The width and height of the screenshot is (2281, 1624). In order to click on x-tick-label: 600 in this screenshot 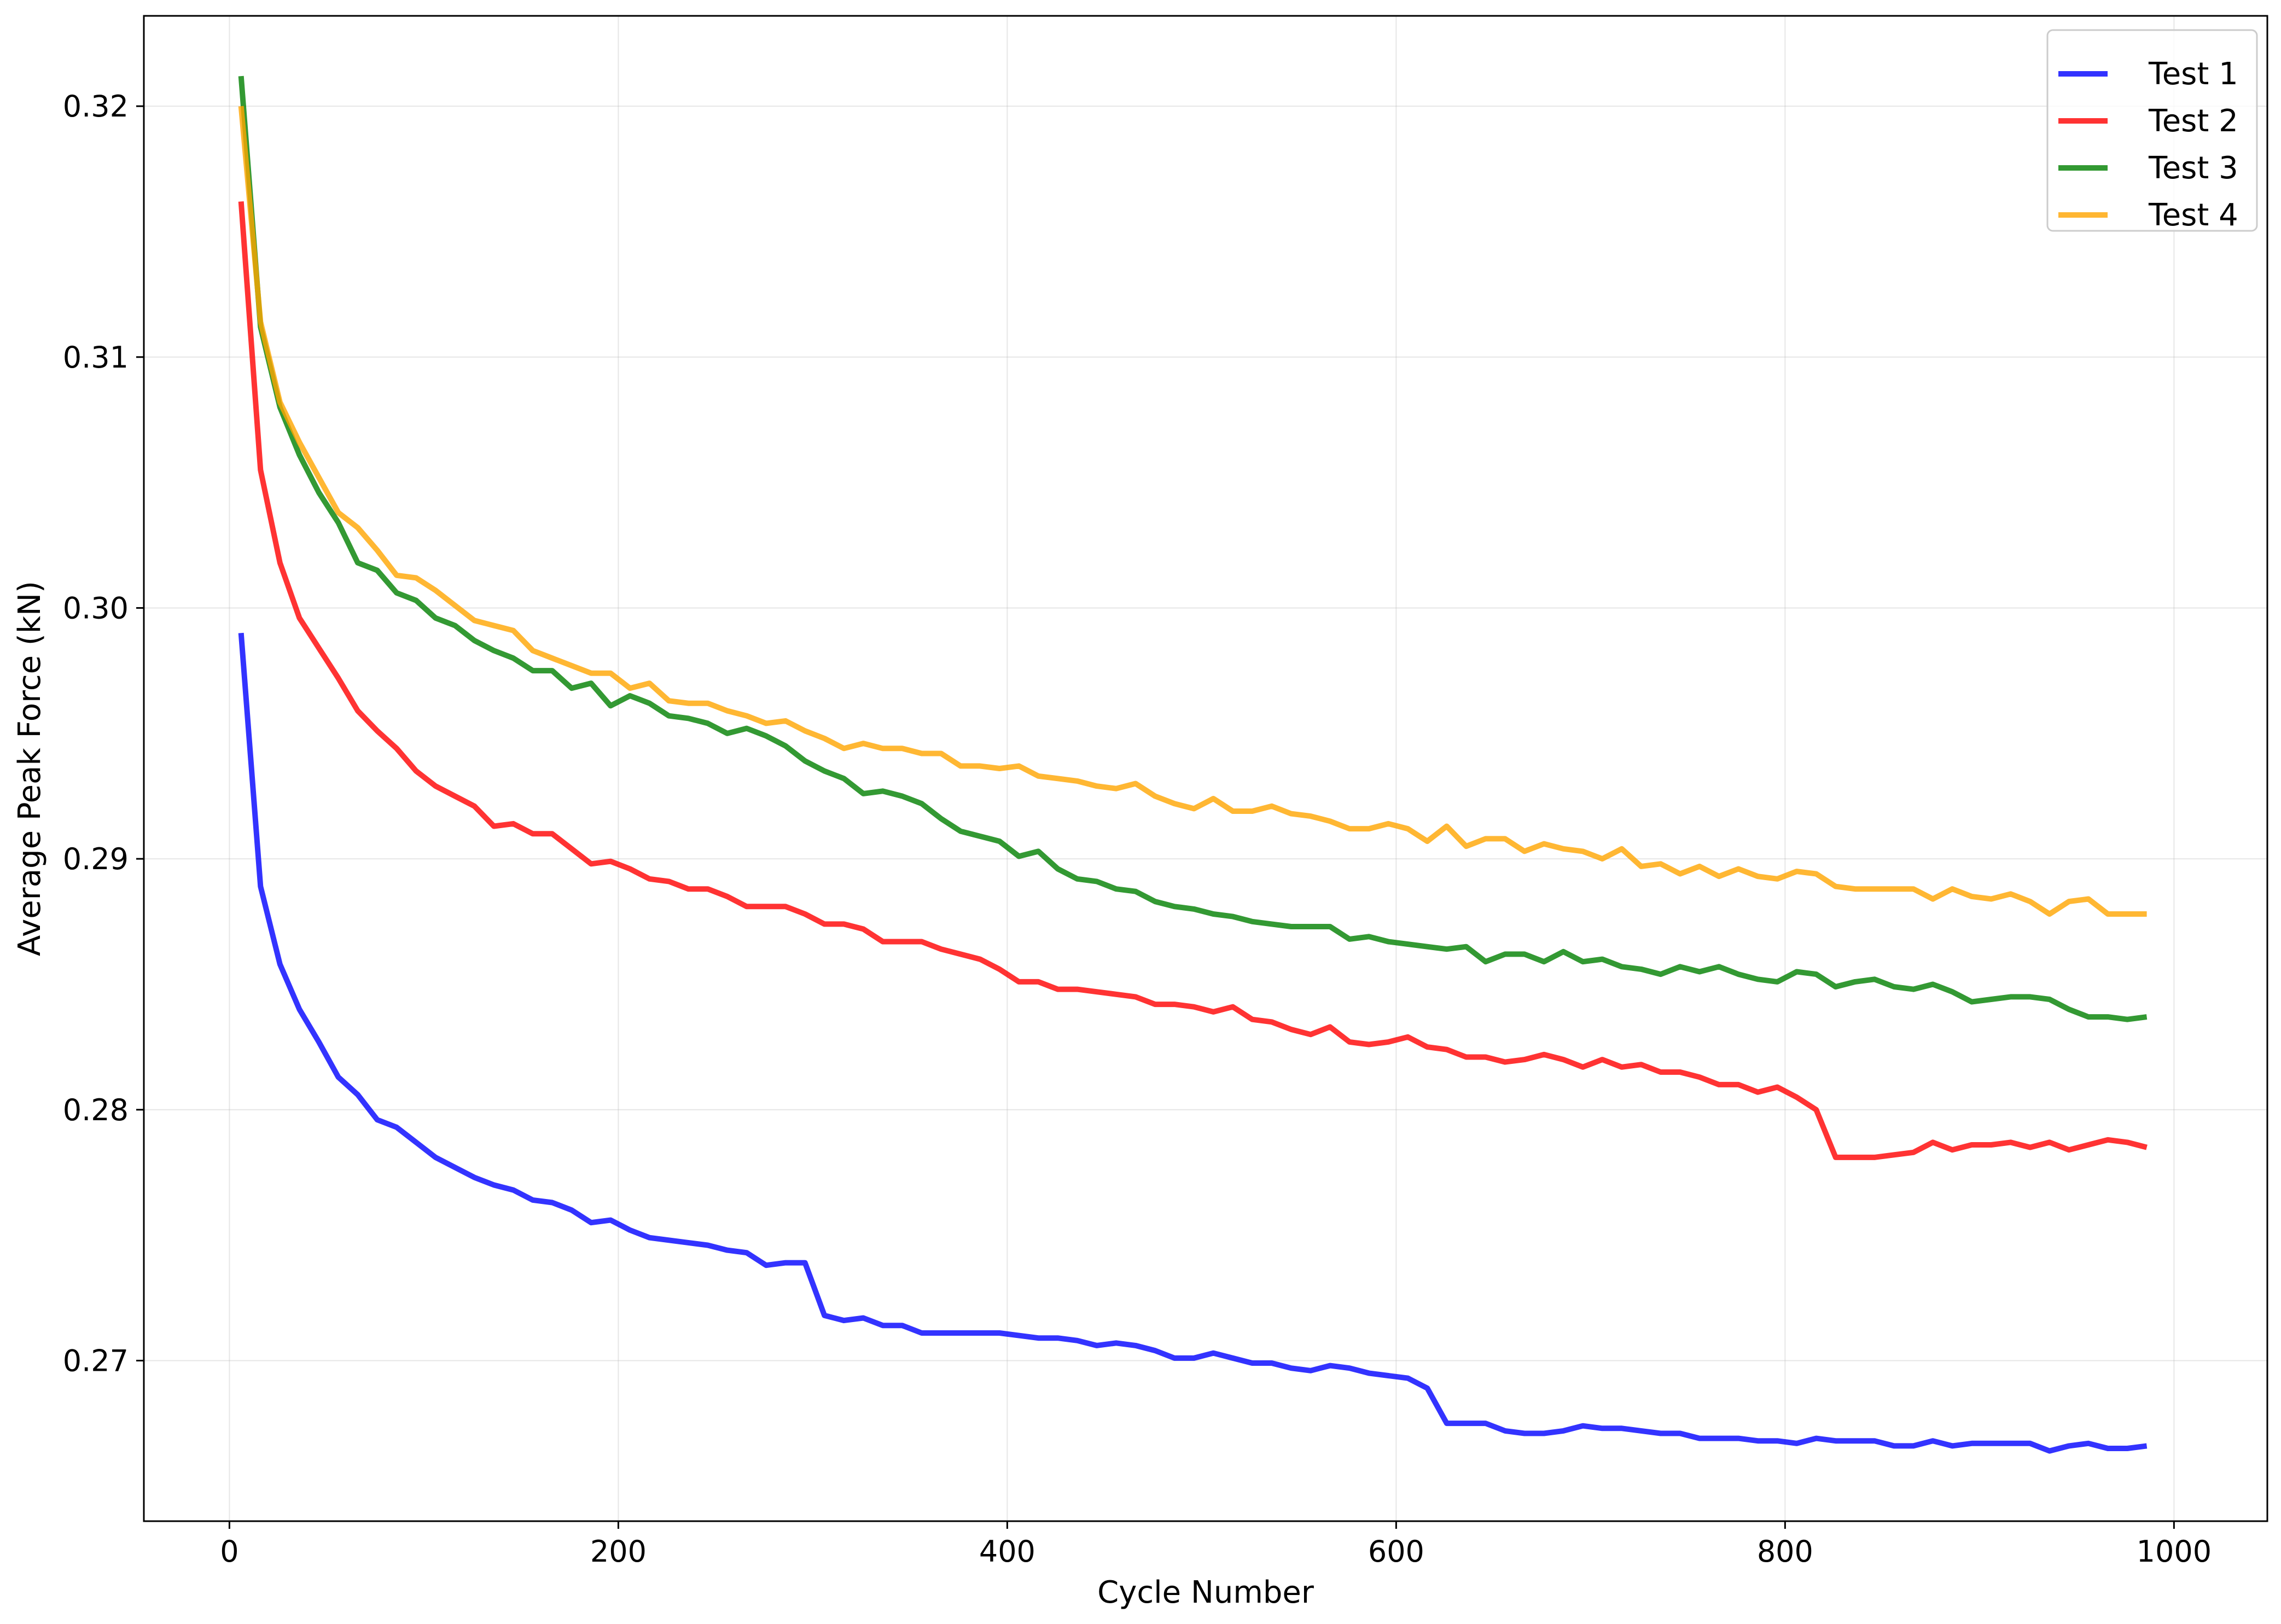, I will do `click(1396, 1551)`.